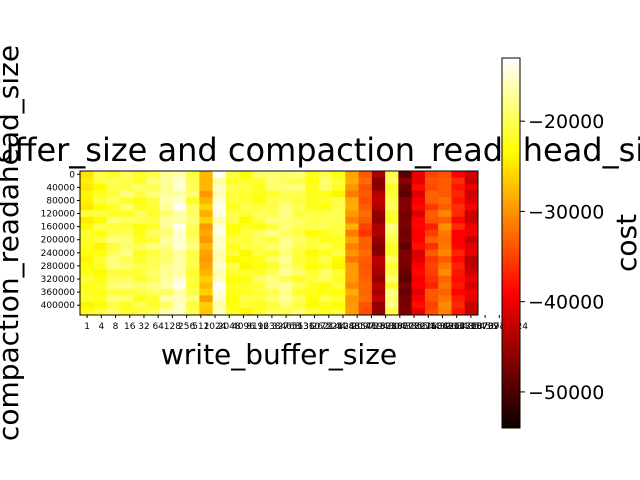 Image resolution: width=640 pixels, height=480 pixels. I want to click on x-tick-label: 8388608, so click(400, 327).